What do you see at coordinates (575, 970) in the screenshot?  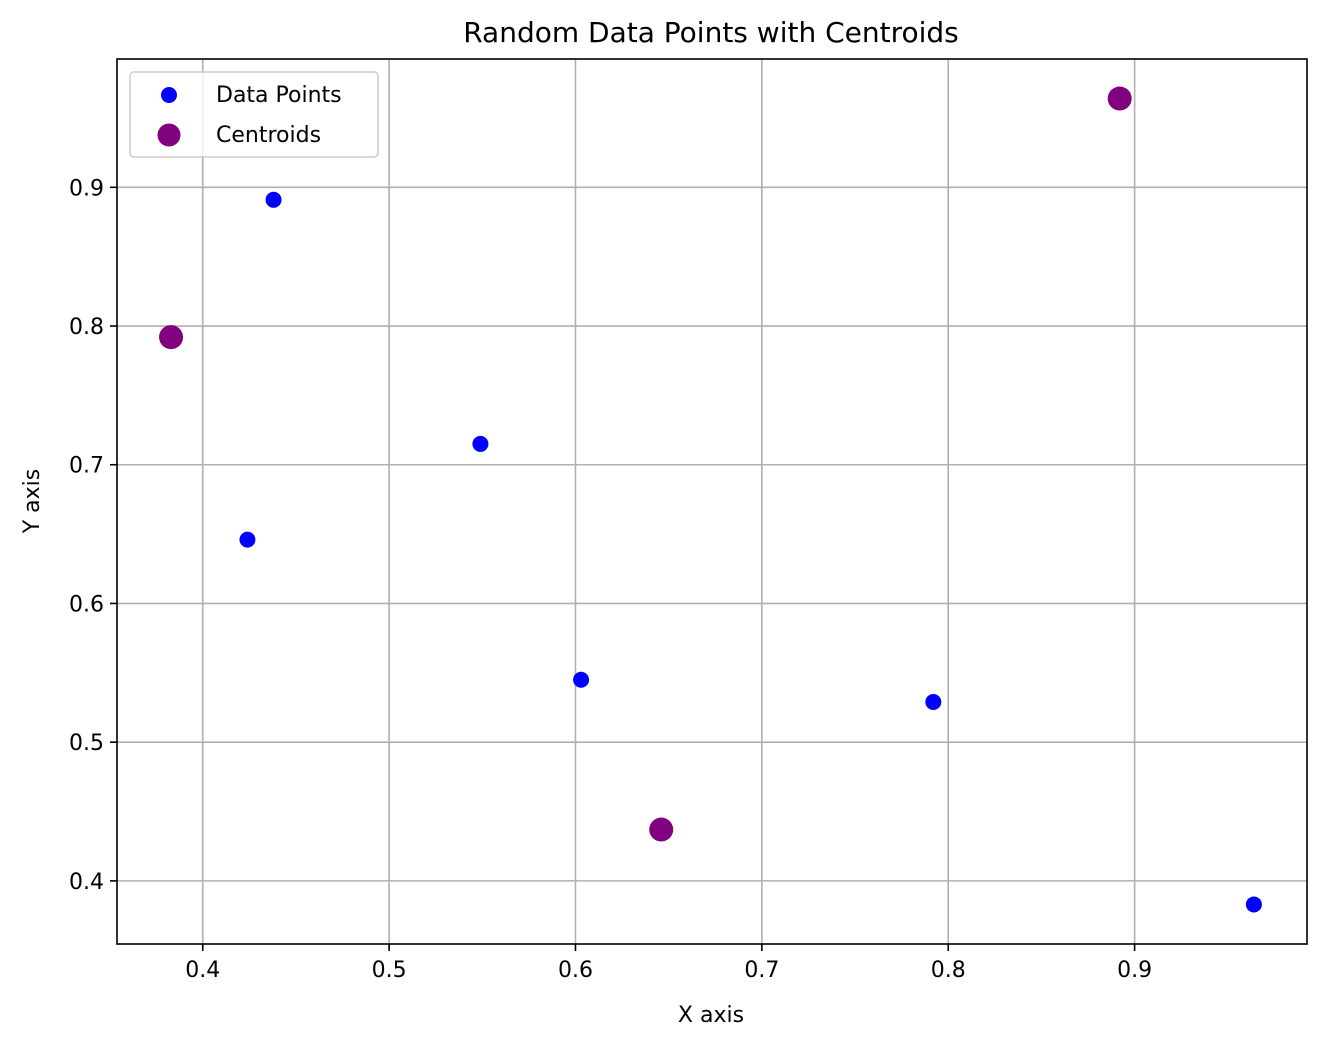 I see `x-tick-label: 0.6` at bounding box center [575, 970].